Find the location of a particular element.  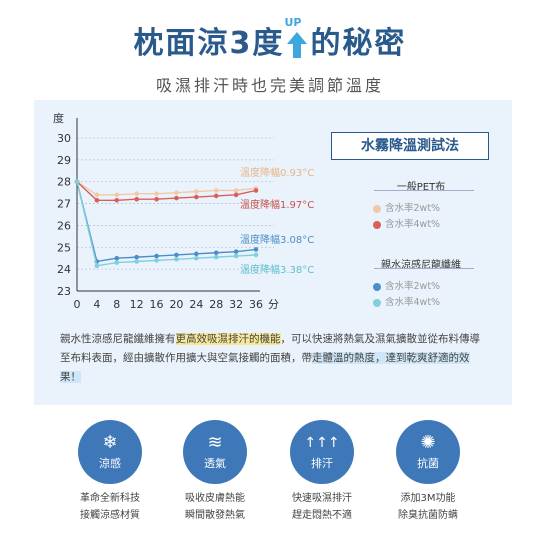

germ-icon: ✺ is located at coordinates (428, 442).